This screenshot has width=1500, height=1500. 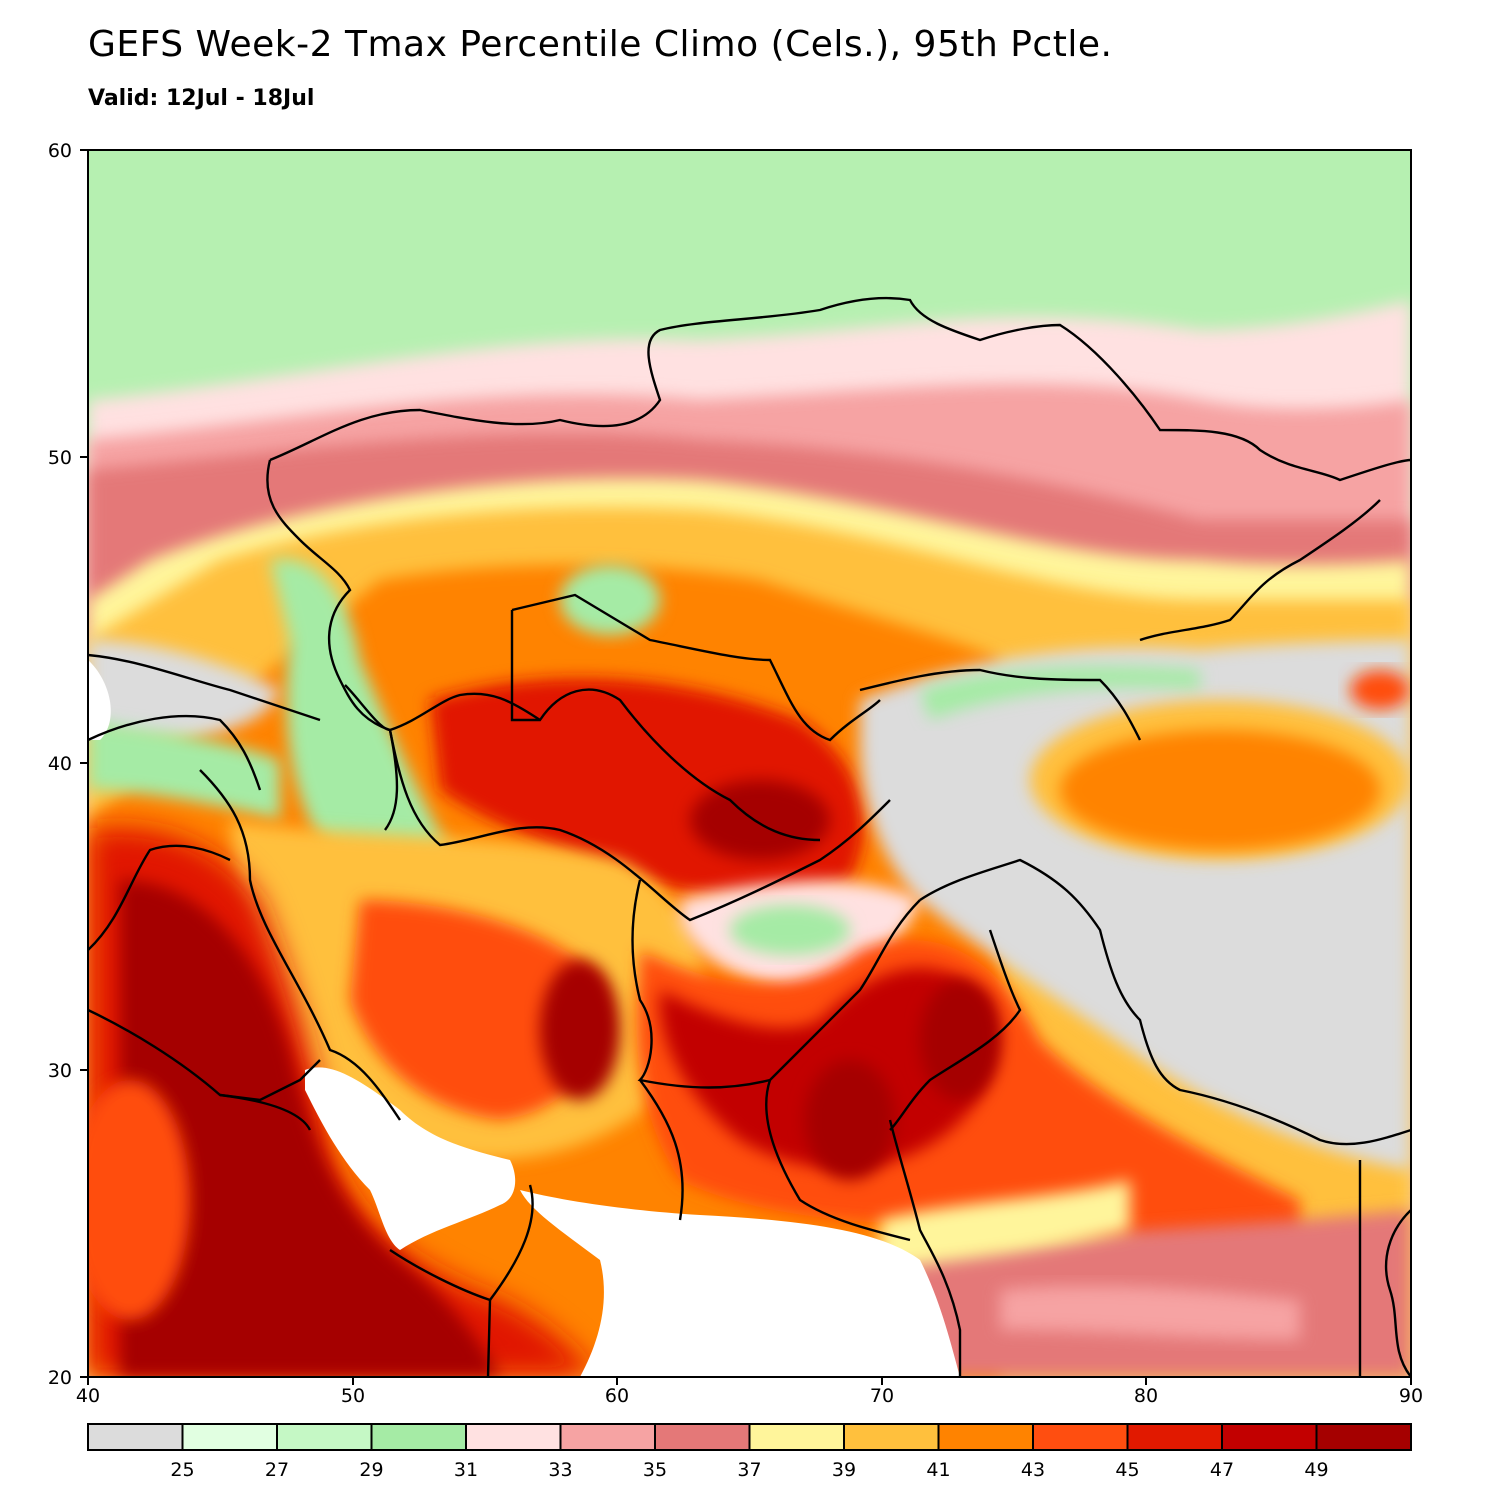 What do you see at coordinates (1222, 1470) in the screenshot?
I see `colorbar-label: 47` at bounding box center [1222, 1470].